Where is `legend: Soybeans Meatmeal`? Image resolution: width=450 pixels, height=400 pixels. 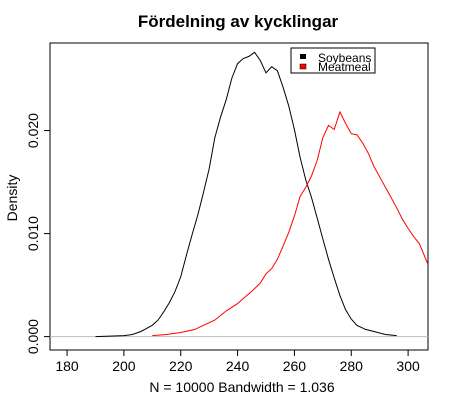
legend: Soybeans Meatmeal is located at coordinates (333, 60).